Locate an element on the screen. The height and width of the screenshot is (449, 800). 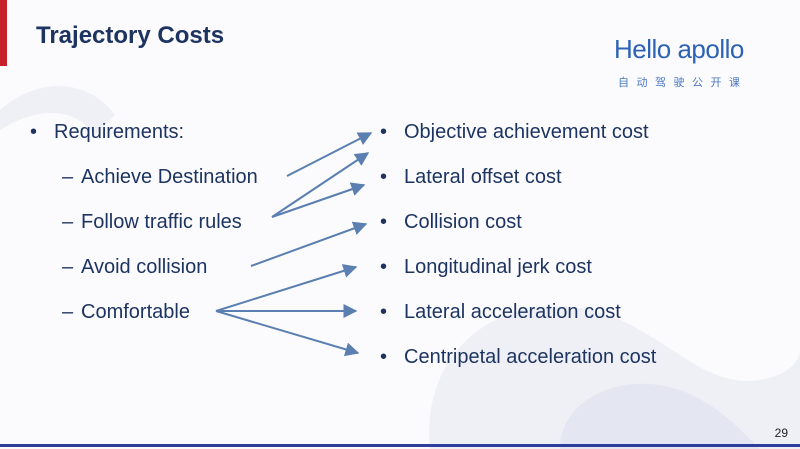
arrow-traffic-to-objective is located at coordinates (320, 185).